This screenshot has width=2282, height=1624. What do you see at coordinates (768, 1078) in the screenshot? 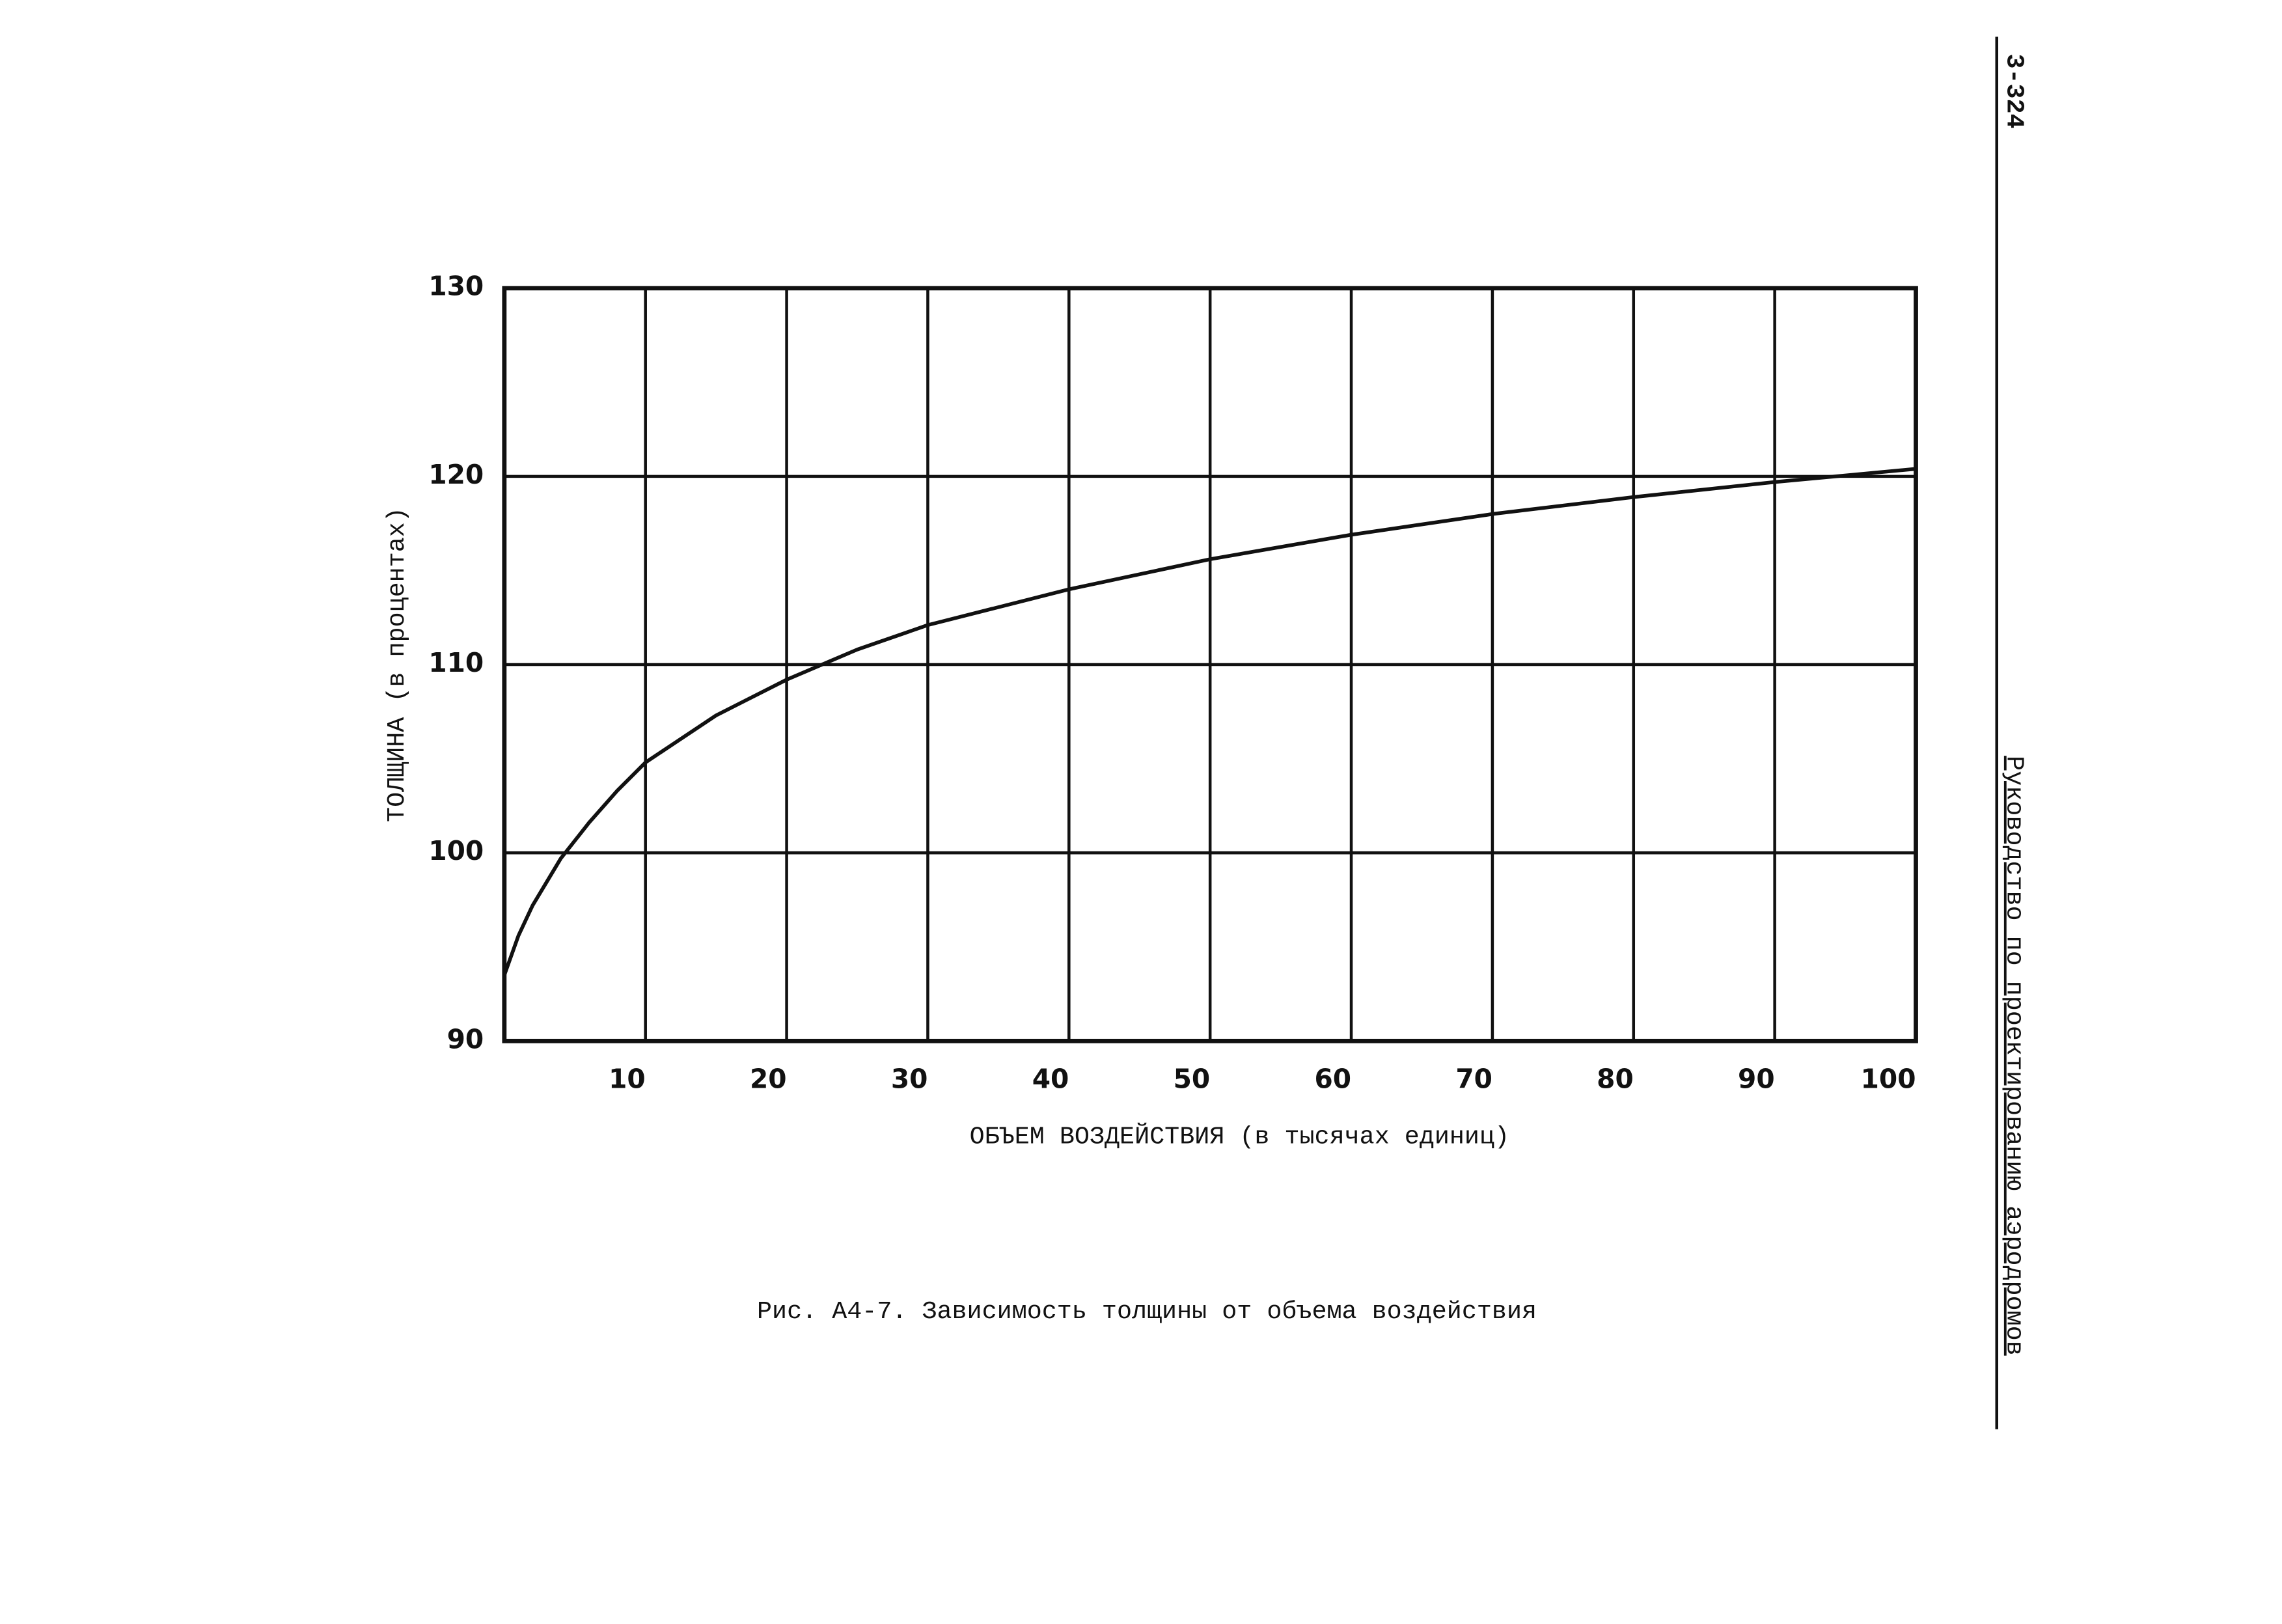
I see `x-tick-label: 20` at bounding box center [768, 1078].